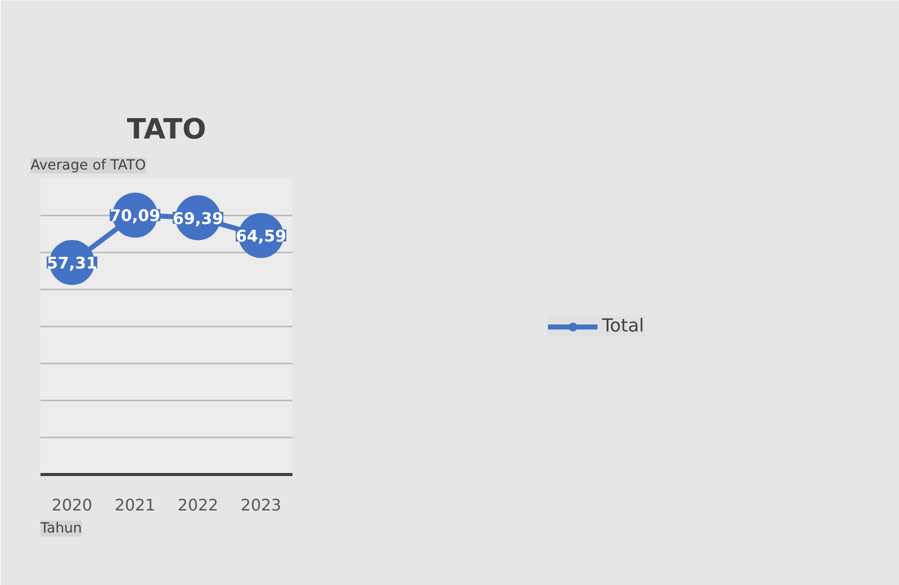 This screenshot has width=899, height=585. I want to click on data-label: 57,31, so click(72, 262).